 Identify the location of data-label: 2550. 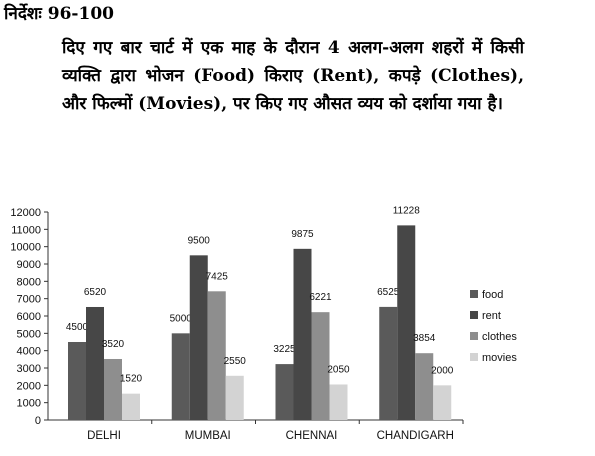
(235, 361).